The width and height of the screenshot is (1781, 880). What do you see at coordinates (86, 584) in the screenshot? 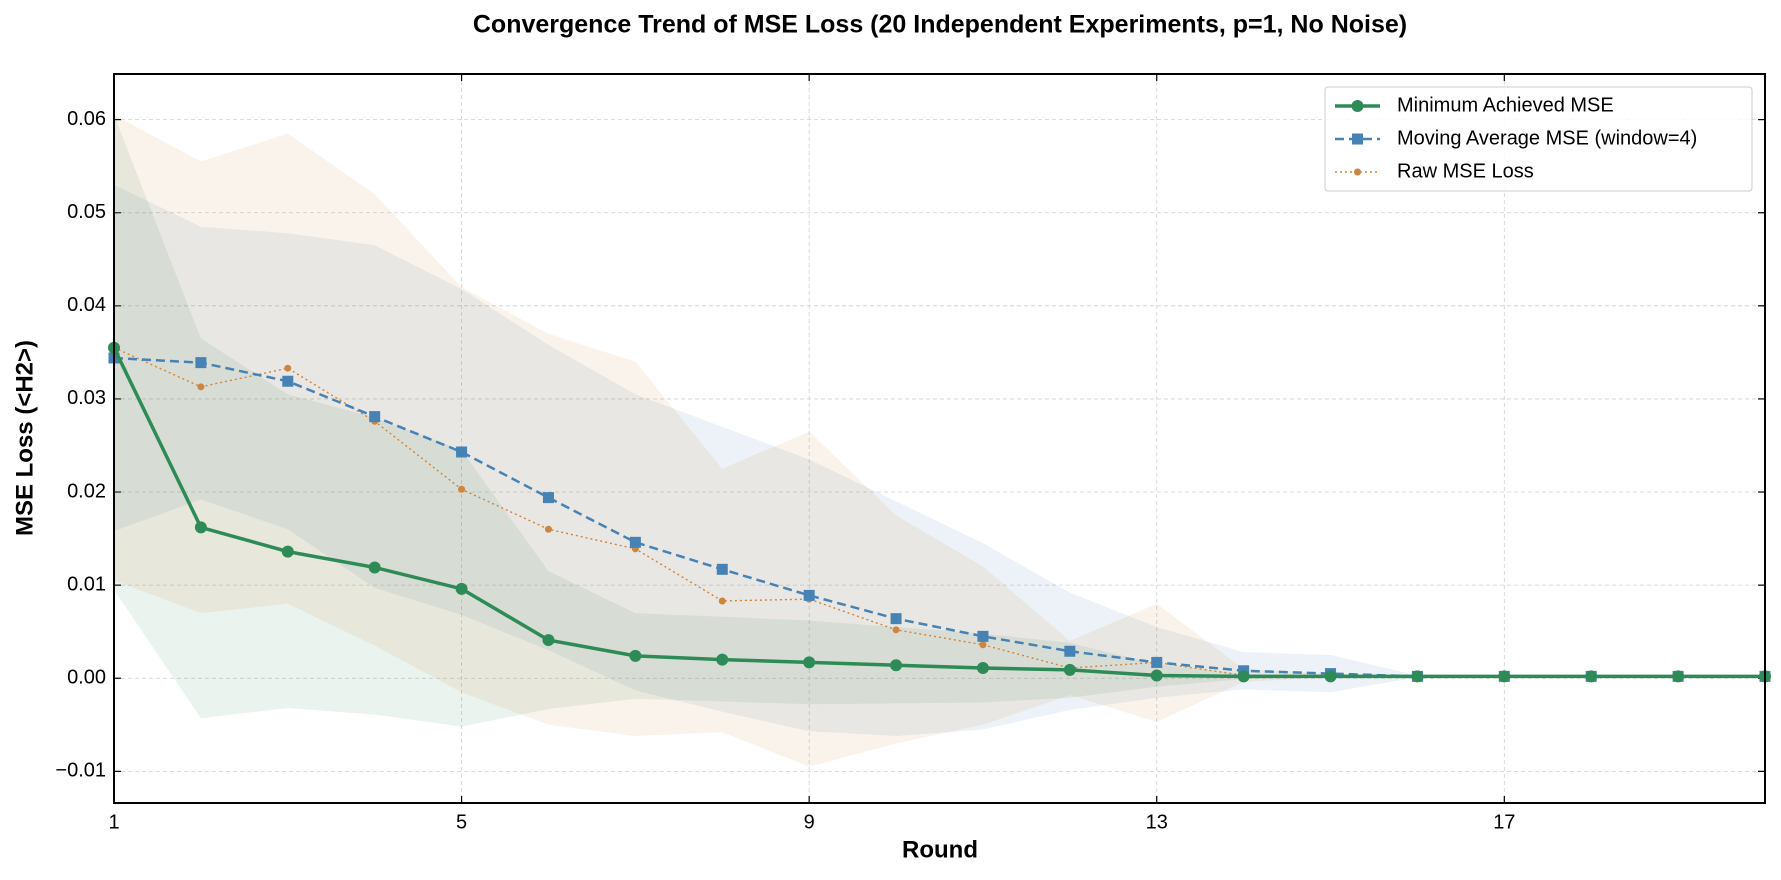
I see `y-tick-label: 0.01` at bounding box center [86, 584].